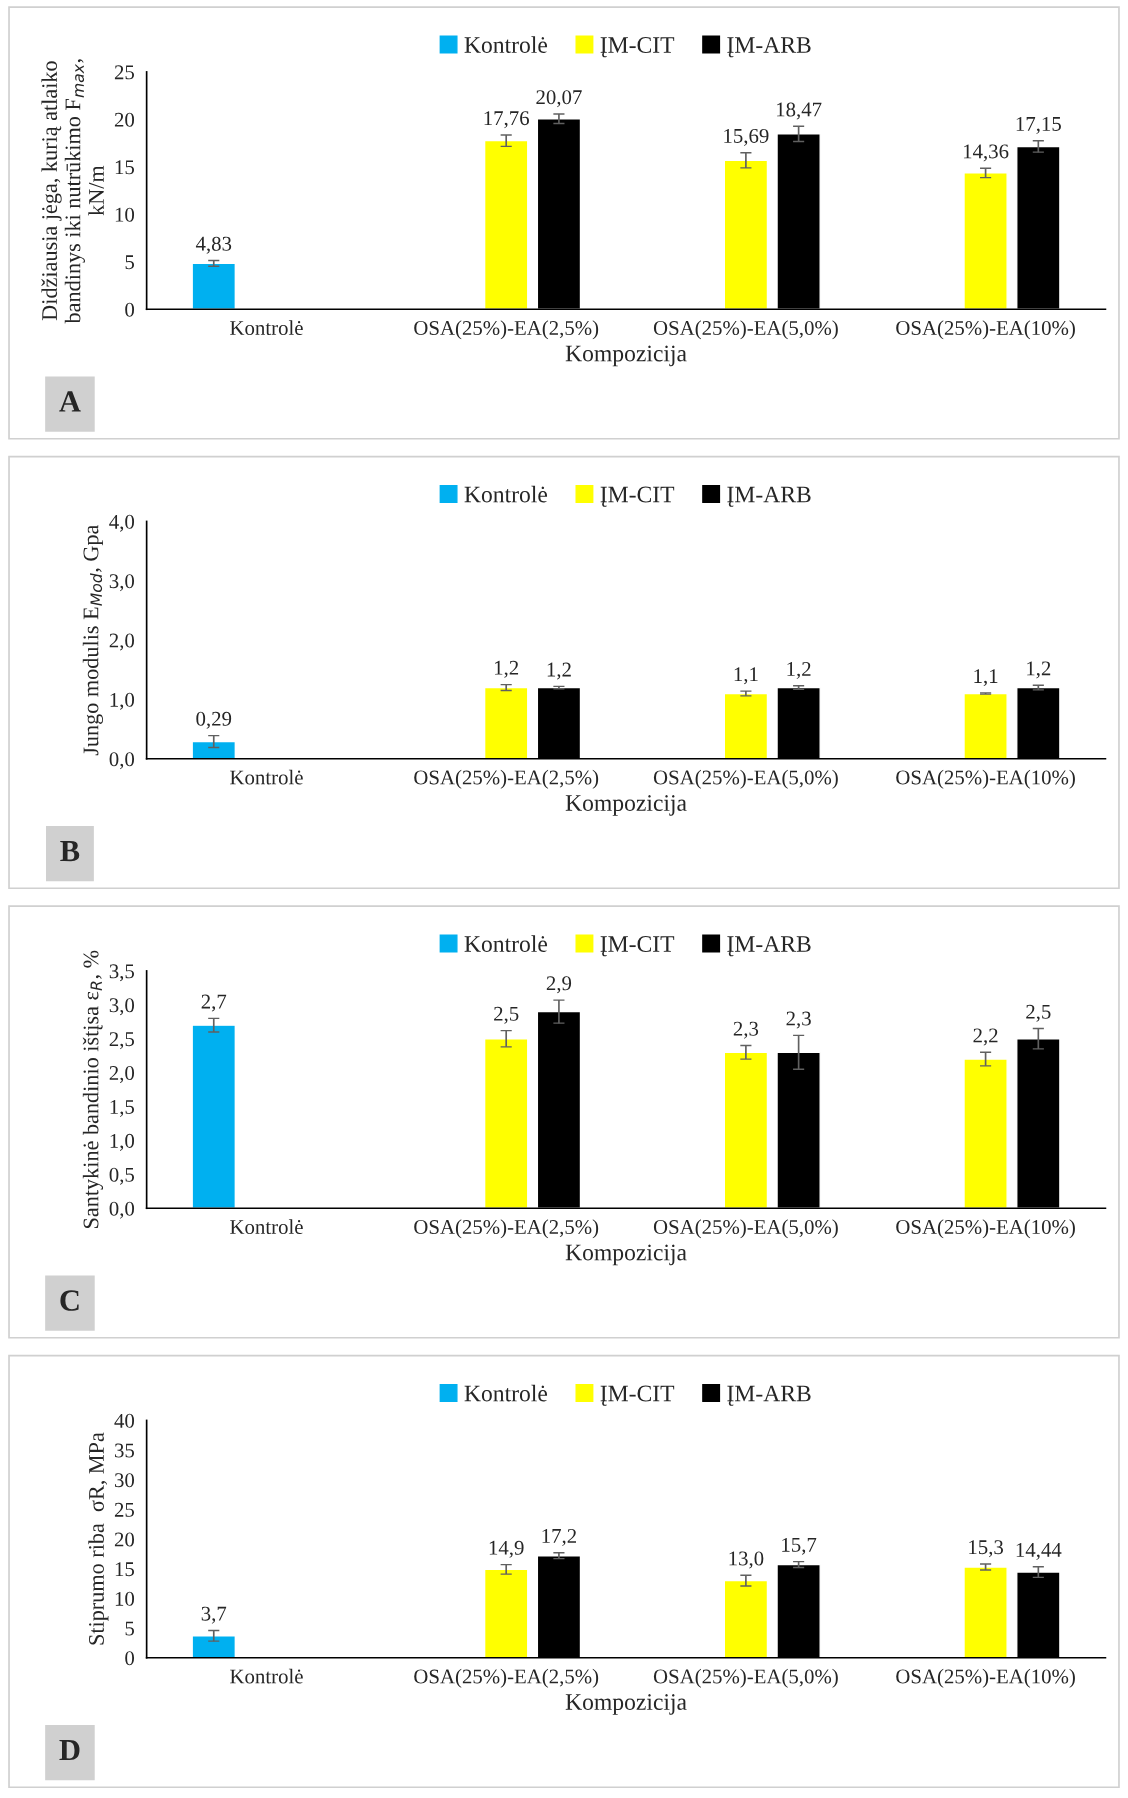 Image resolution: width=1128 pixels, height=1798 pixels. What do you see at coordinates (93, 1089) in the screenshot?
I see `y-axis-title: Santykinė bandinio ištįsa ε$_{R}$, %` at bounding box center [93, 1089].